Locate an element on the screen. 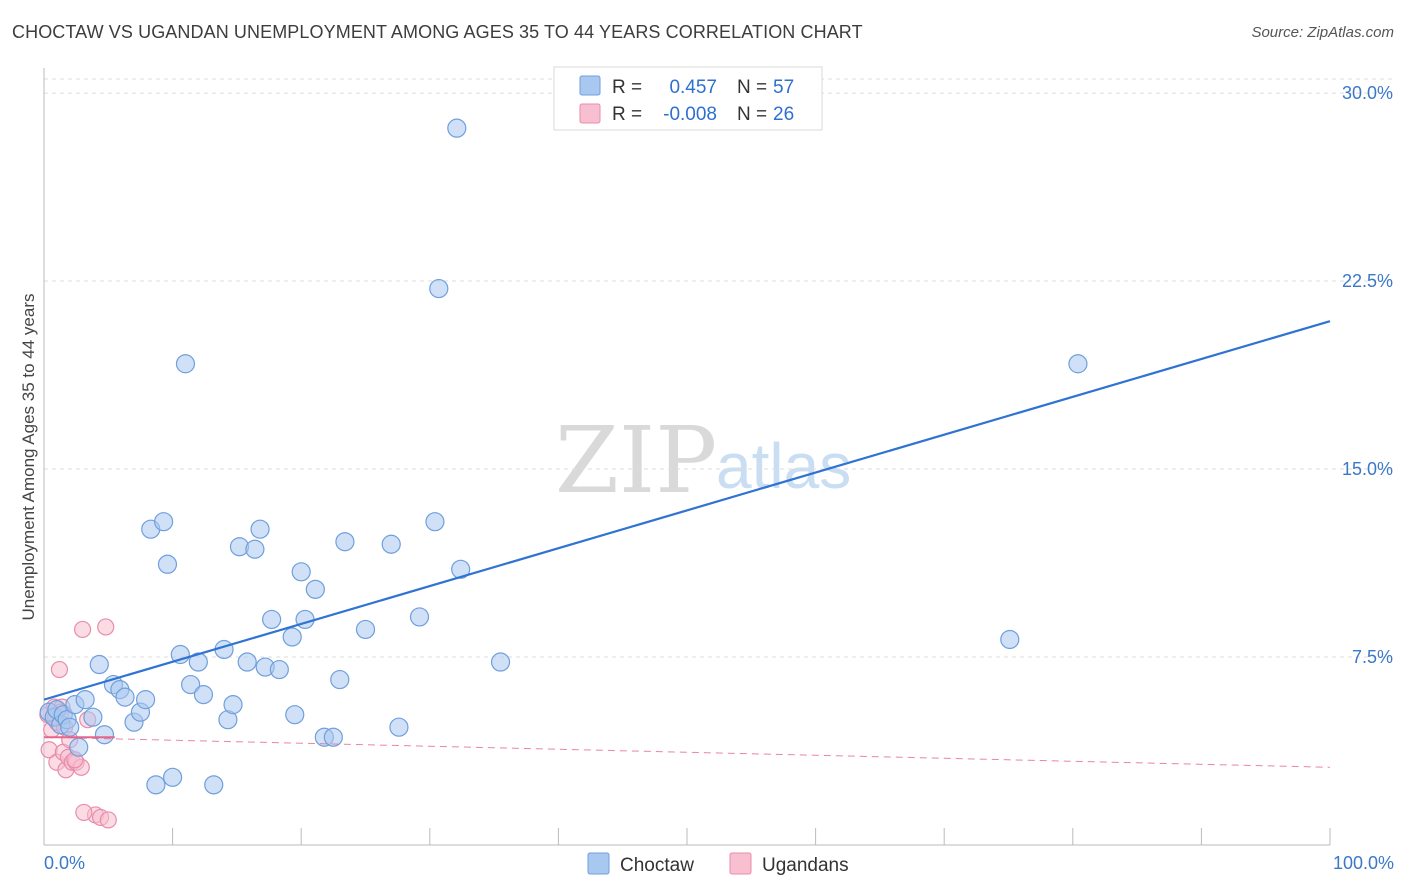 The width and height of the screenshot is (1406, 892). watermark-zip: ZIP is located at coordinates (636, 460).